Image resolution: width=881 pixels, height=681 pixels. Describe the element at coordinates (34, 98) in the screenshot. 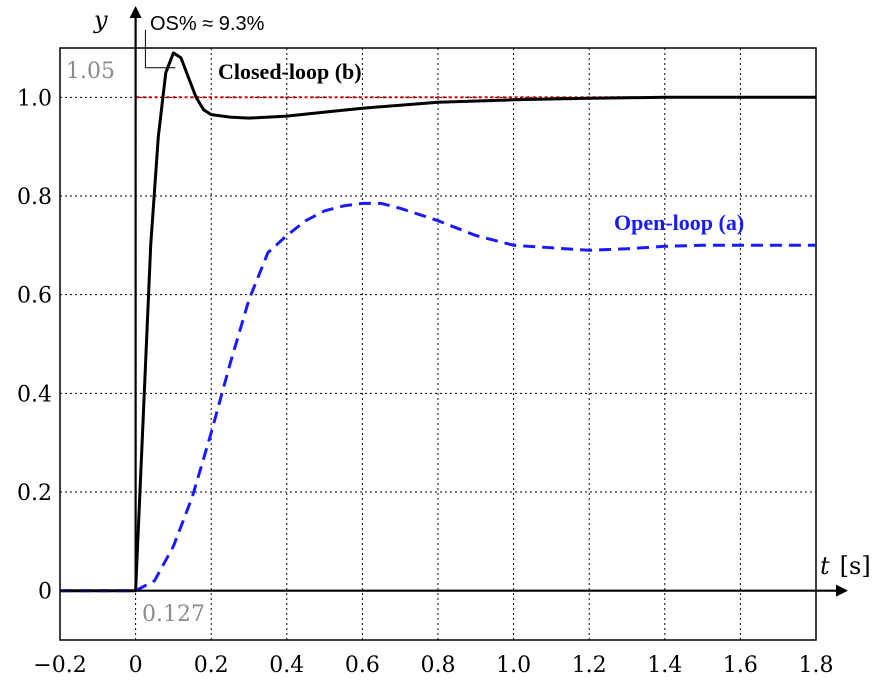

I see `y-tick-label: 1.0` at that location.